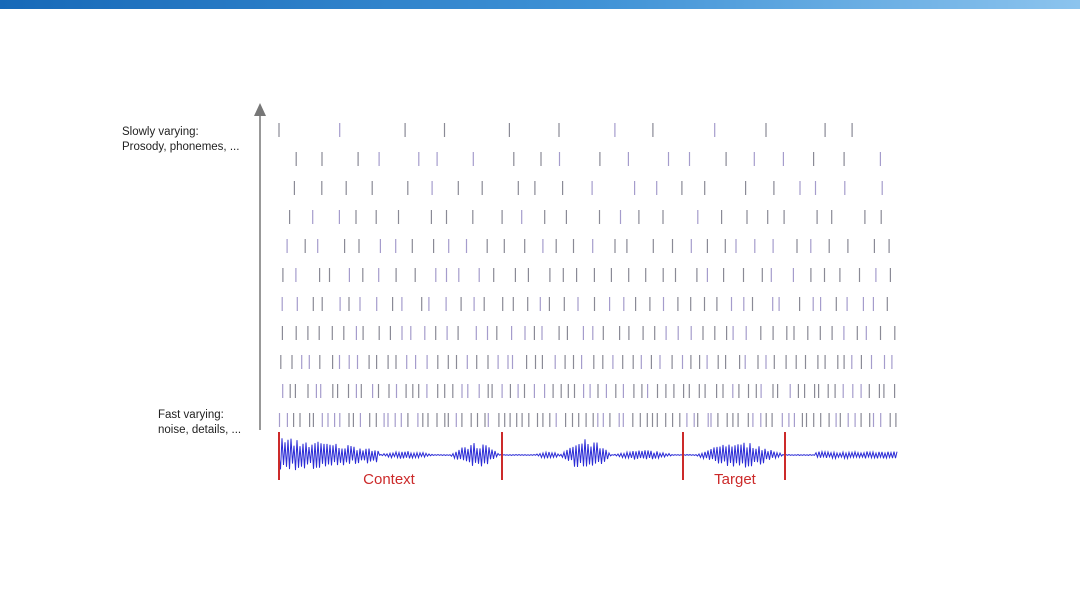 The image size is (1080, 607). What do you see at coordinates (260, 109) in the screenshot?
I see `arrow-head` at bounding box center [260, 109].